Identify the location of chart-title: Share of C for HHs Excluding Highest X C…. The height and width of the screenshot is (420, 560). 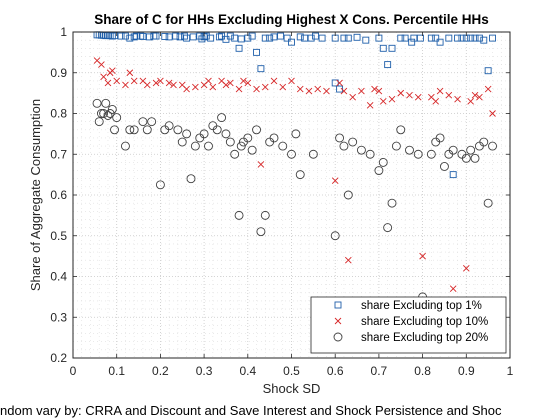
(291, 19).